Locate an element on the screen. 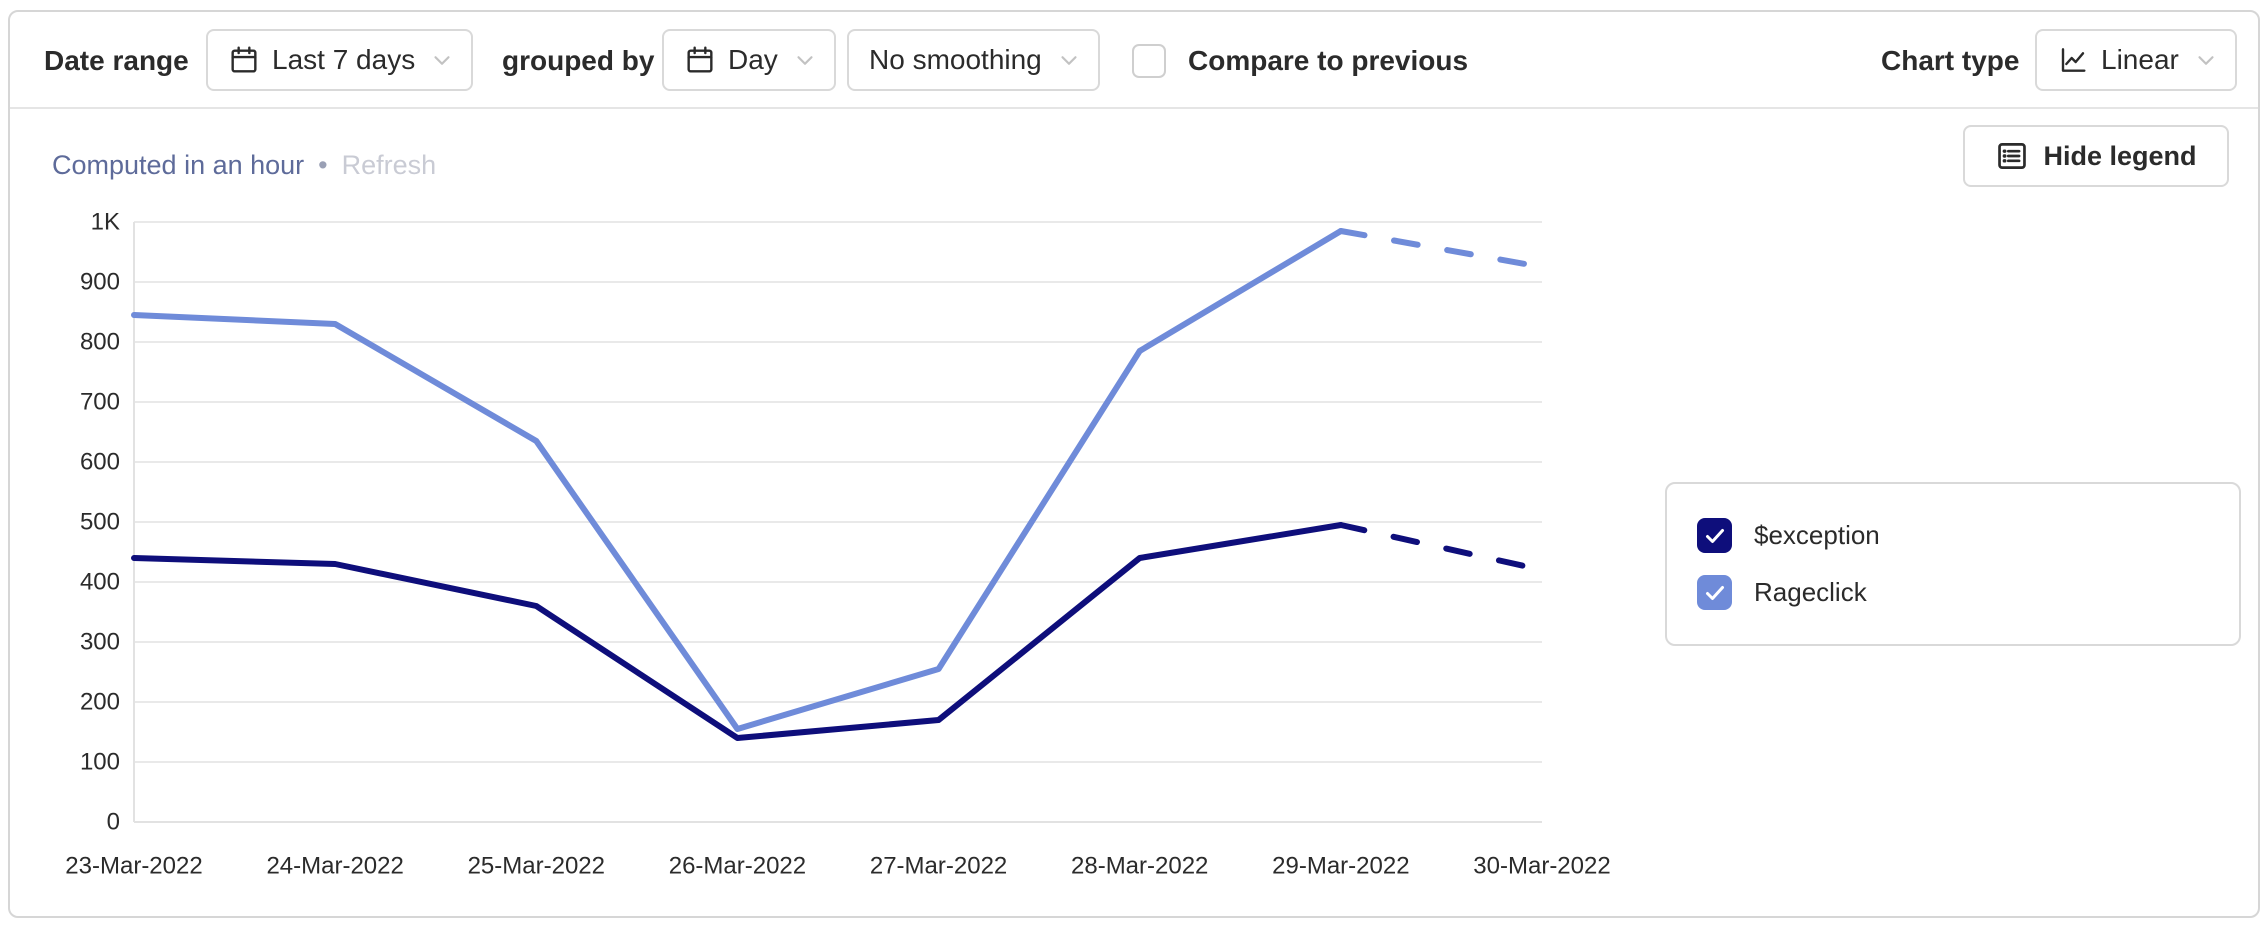 The image size is (2268, 926). legend-item-rageclick: Rageclick is located at coordinates (1968, 592).